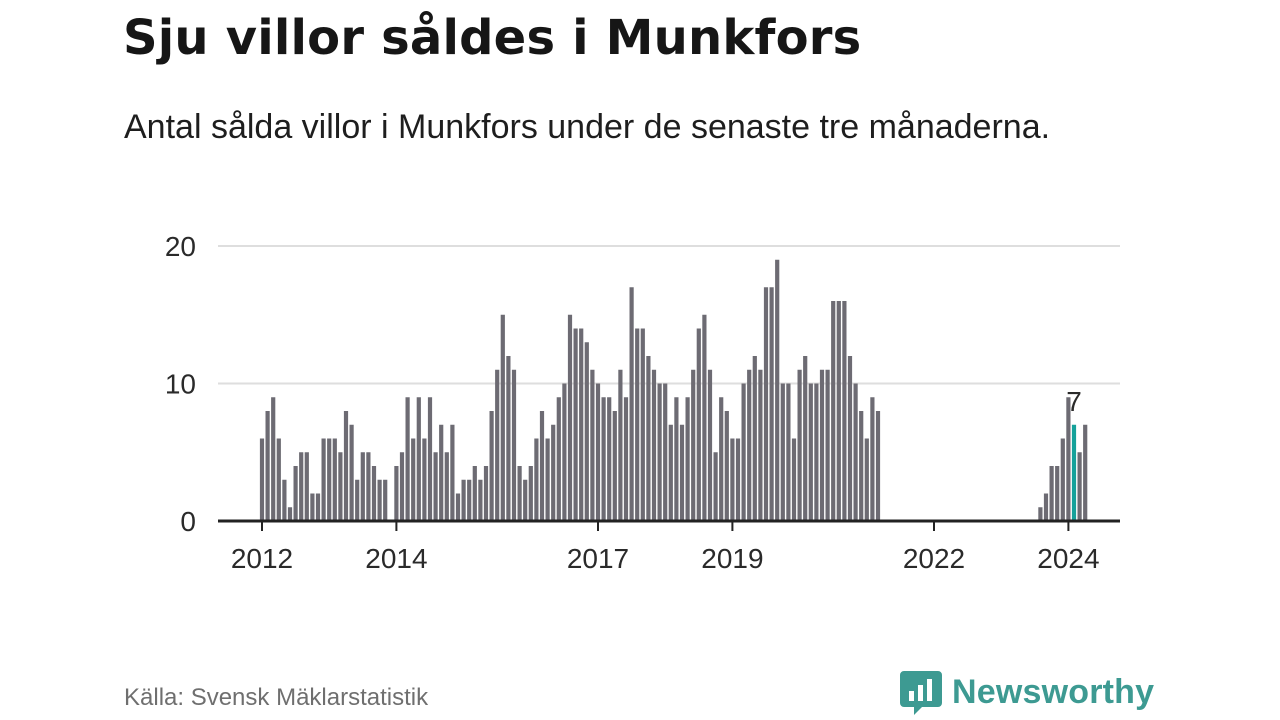 The image size is (1280, 720). Describe the element at coordinates (1027, 692) in the screenshot. I see `newsworthy-logo: Newsworthy` at that location.